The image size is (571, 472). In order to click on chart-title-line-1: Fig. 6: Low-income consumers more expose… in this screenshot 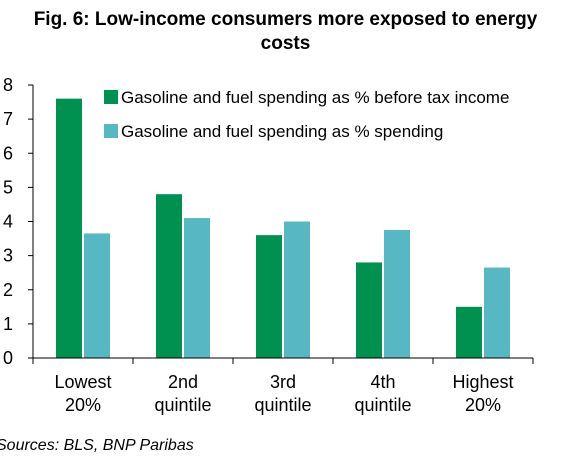, I will do `click(285, 19)`.